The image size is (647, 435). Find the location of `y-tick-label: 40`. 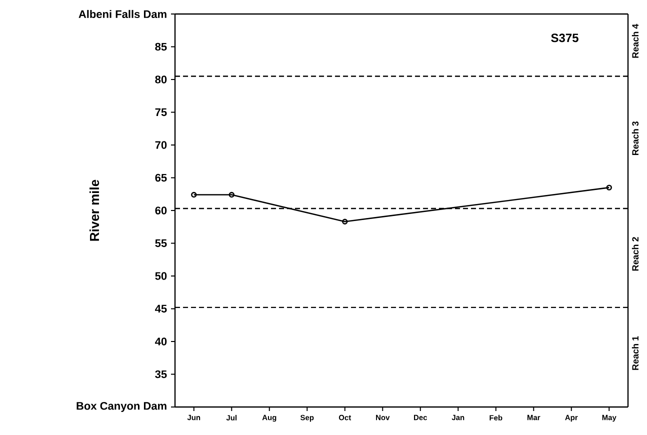

y-tick-label: 40 is located at coordinates (161, 342).